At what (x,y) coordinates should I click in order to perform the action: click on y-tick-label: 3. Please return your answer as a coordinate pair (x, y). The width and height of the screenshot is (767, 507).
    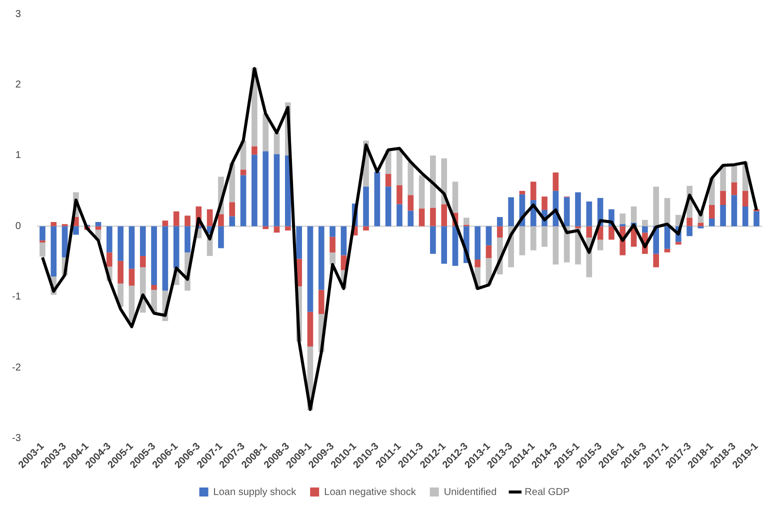
    Looking at the image, I should click on (18, 14).